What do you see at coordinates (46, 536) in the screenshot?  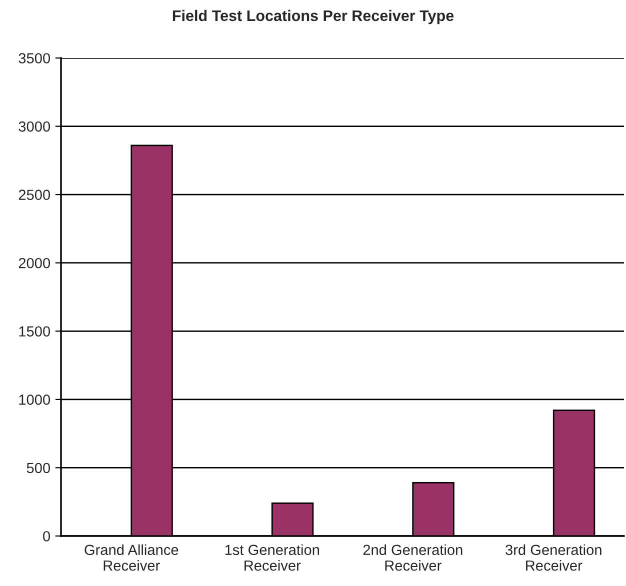 I see `y-tick-label: 0` at bounding box center [46, 536].